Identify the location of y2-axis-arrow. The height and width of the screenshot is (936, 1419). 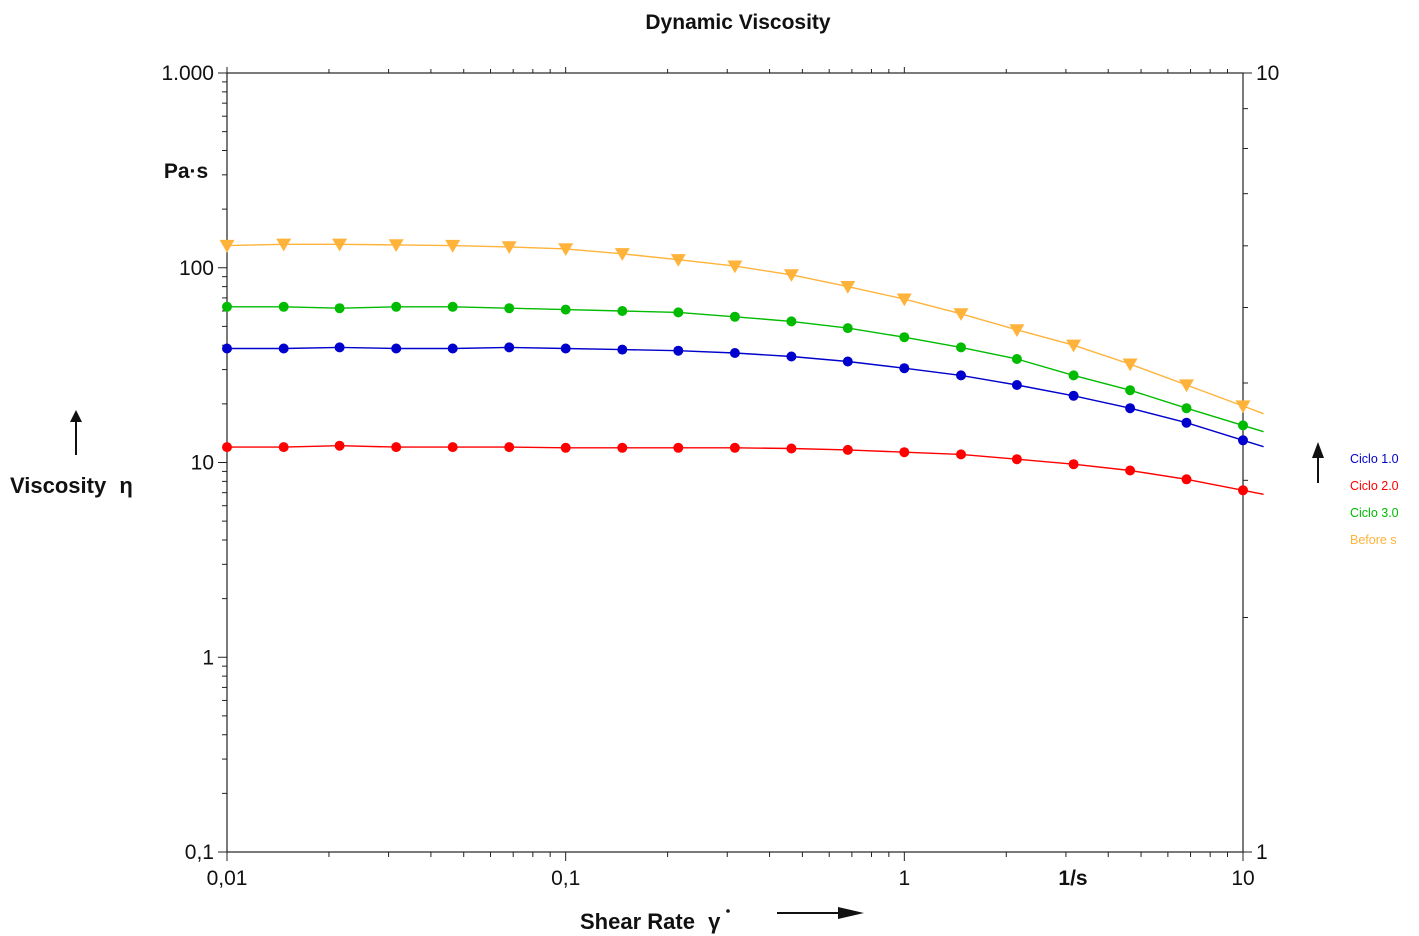
(1318, 462).